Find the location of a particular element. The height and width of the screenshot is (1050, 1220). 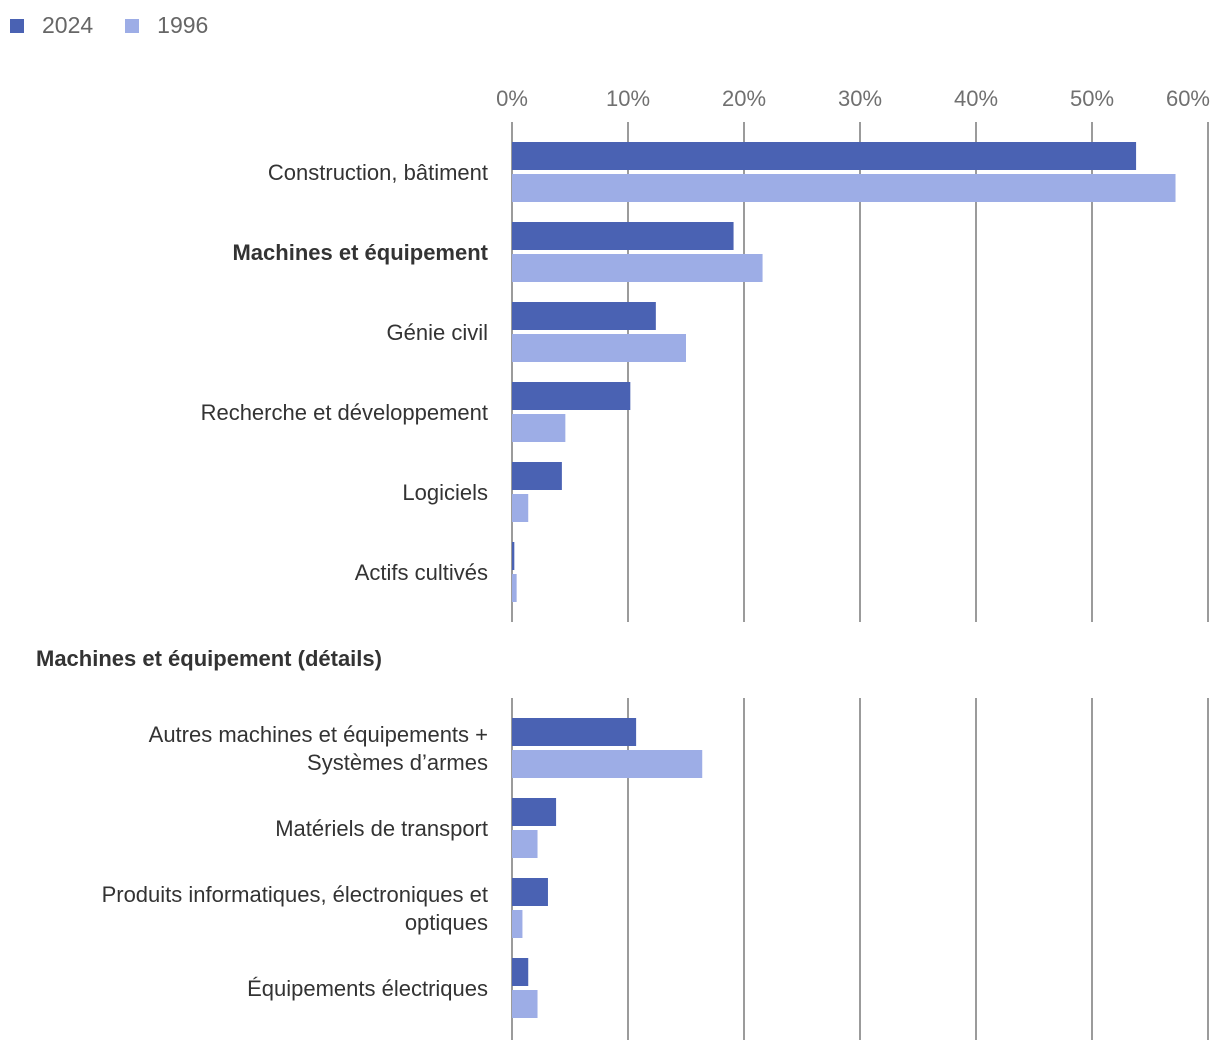

category-label: Génie civil is located at coordinates (437, 332).